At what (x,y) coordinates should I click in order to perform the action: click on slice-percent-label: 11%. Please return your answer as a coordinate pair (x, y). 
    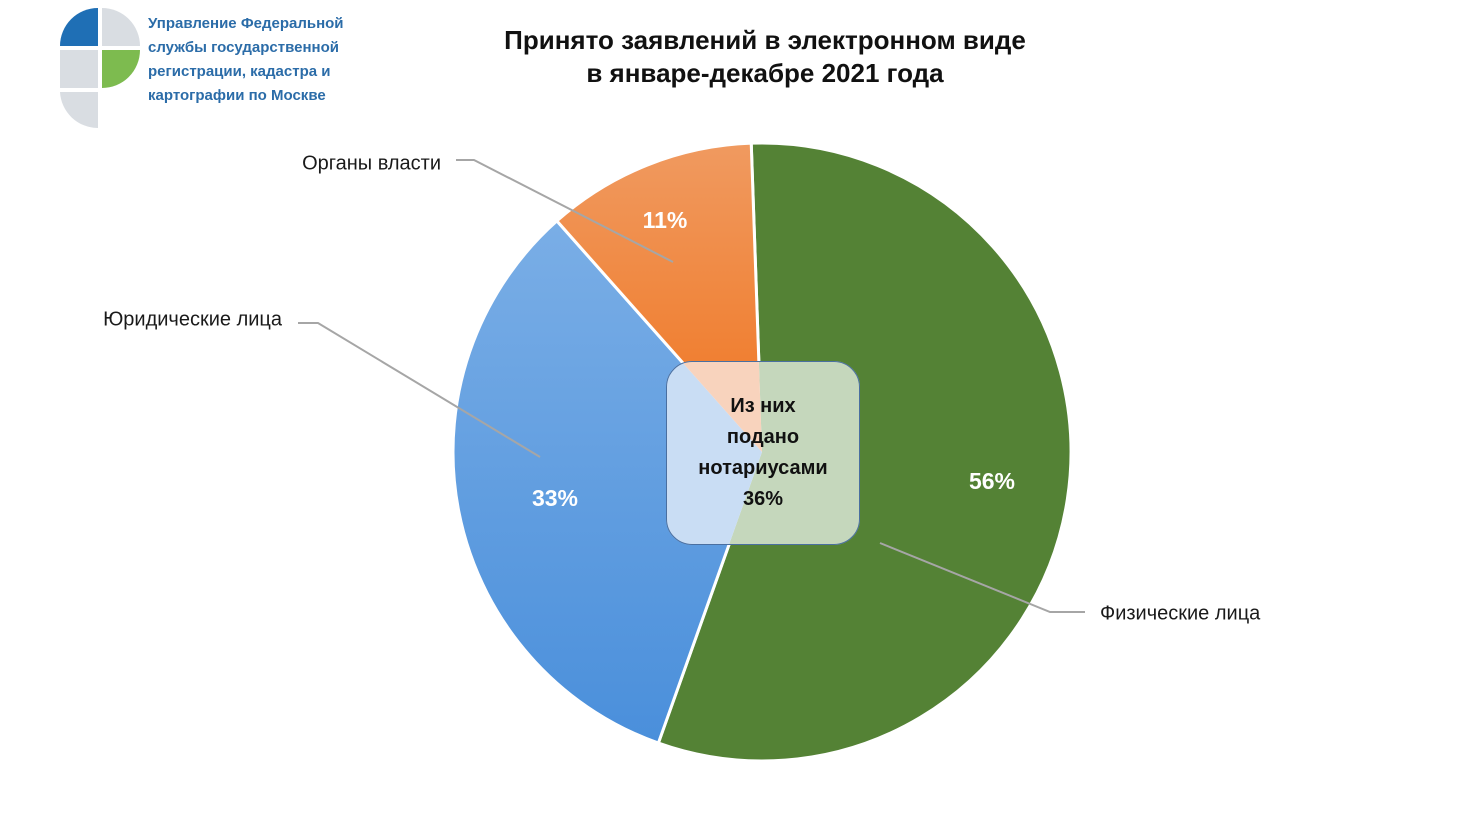
    Looking at the image, I should click on (665, 220).